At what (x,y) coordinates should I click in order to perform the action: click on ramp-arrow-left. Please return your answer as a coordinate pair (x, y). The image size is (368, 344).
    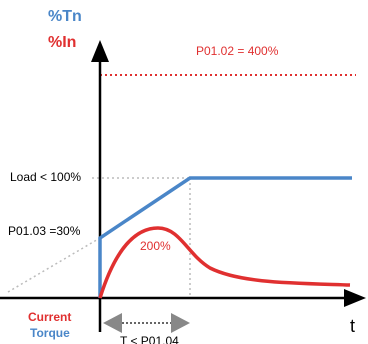
    Looking at the image, I should click on (112, 323).